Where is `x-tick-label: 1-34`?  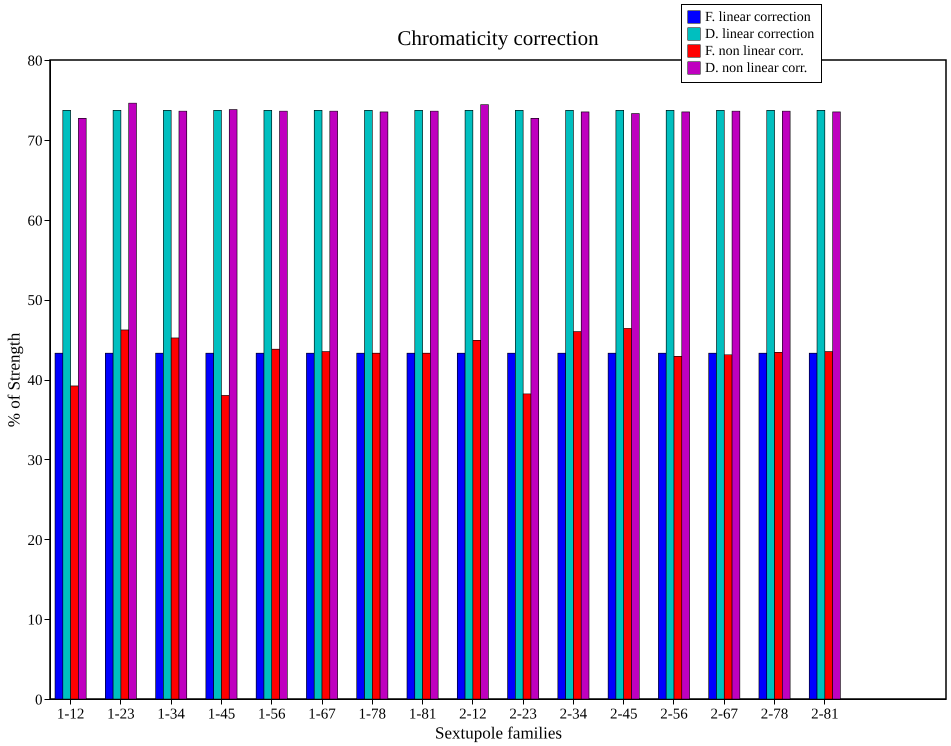 x-tick-label: 1-34 is located at coordinates (171, 714).